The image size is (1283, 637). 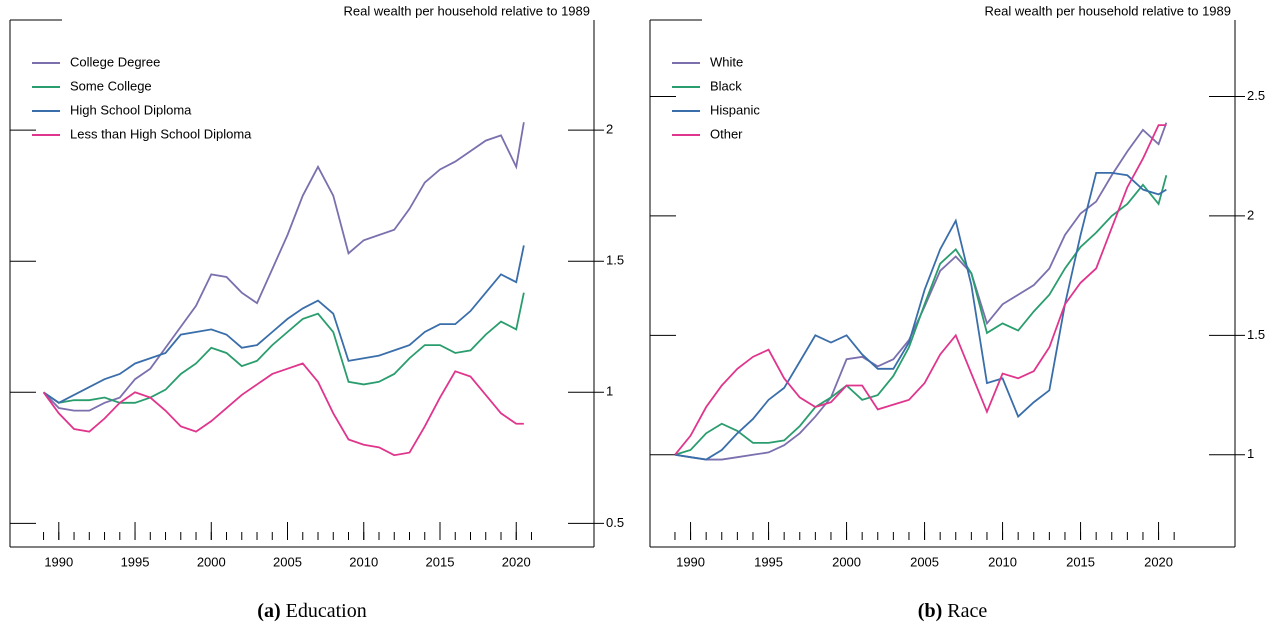 What do you see at coordinates (615, 522) in the screenshot?
I see `y-tick-label: 0.5` at bounding box center [615, 522].